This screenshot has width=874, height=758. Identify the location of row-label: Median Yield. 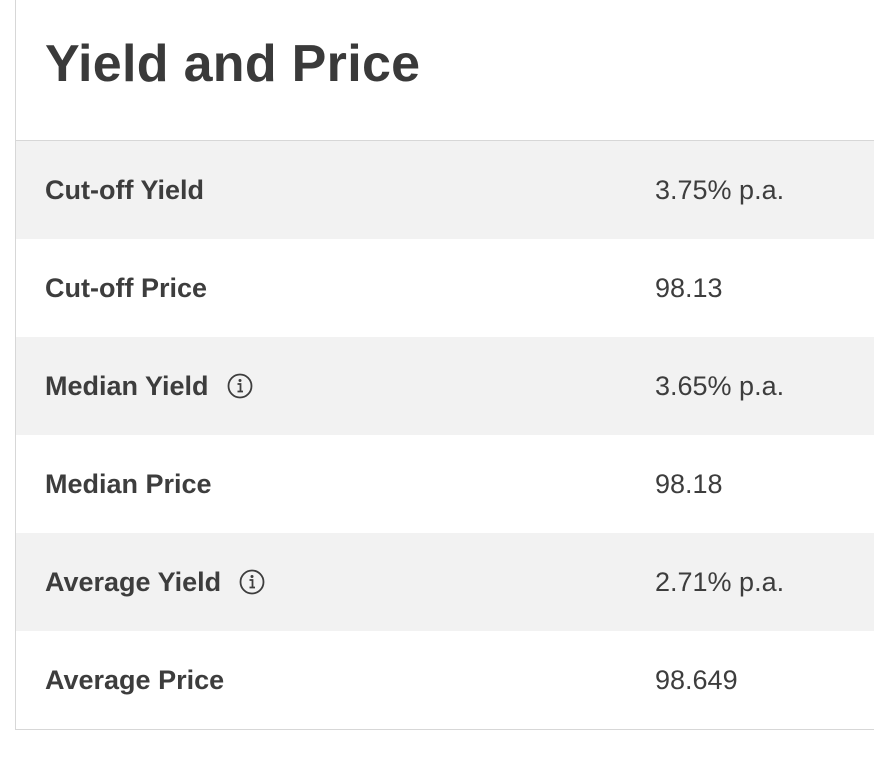
(149, 386).